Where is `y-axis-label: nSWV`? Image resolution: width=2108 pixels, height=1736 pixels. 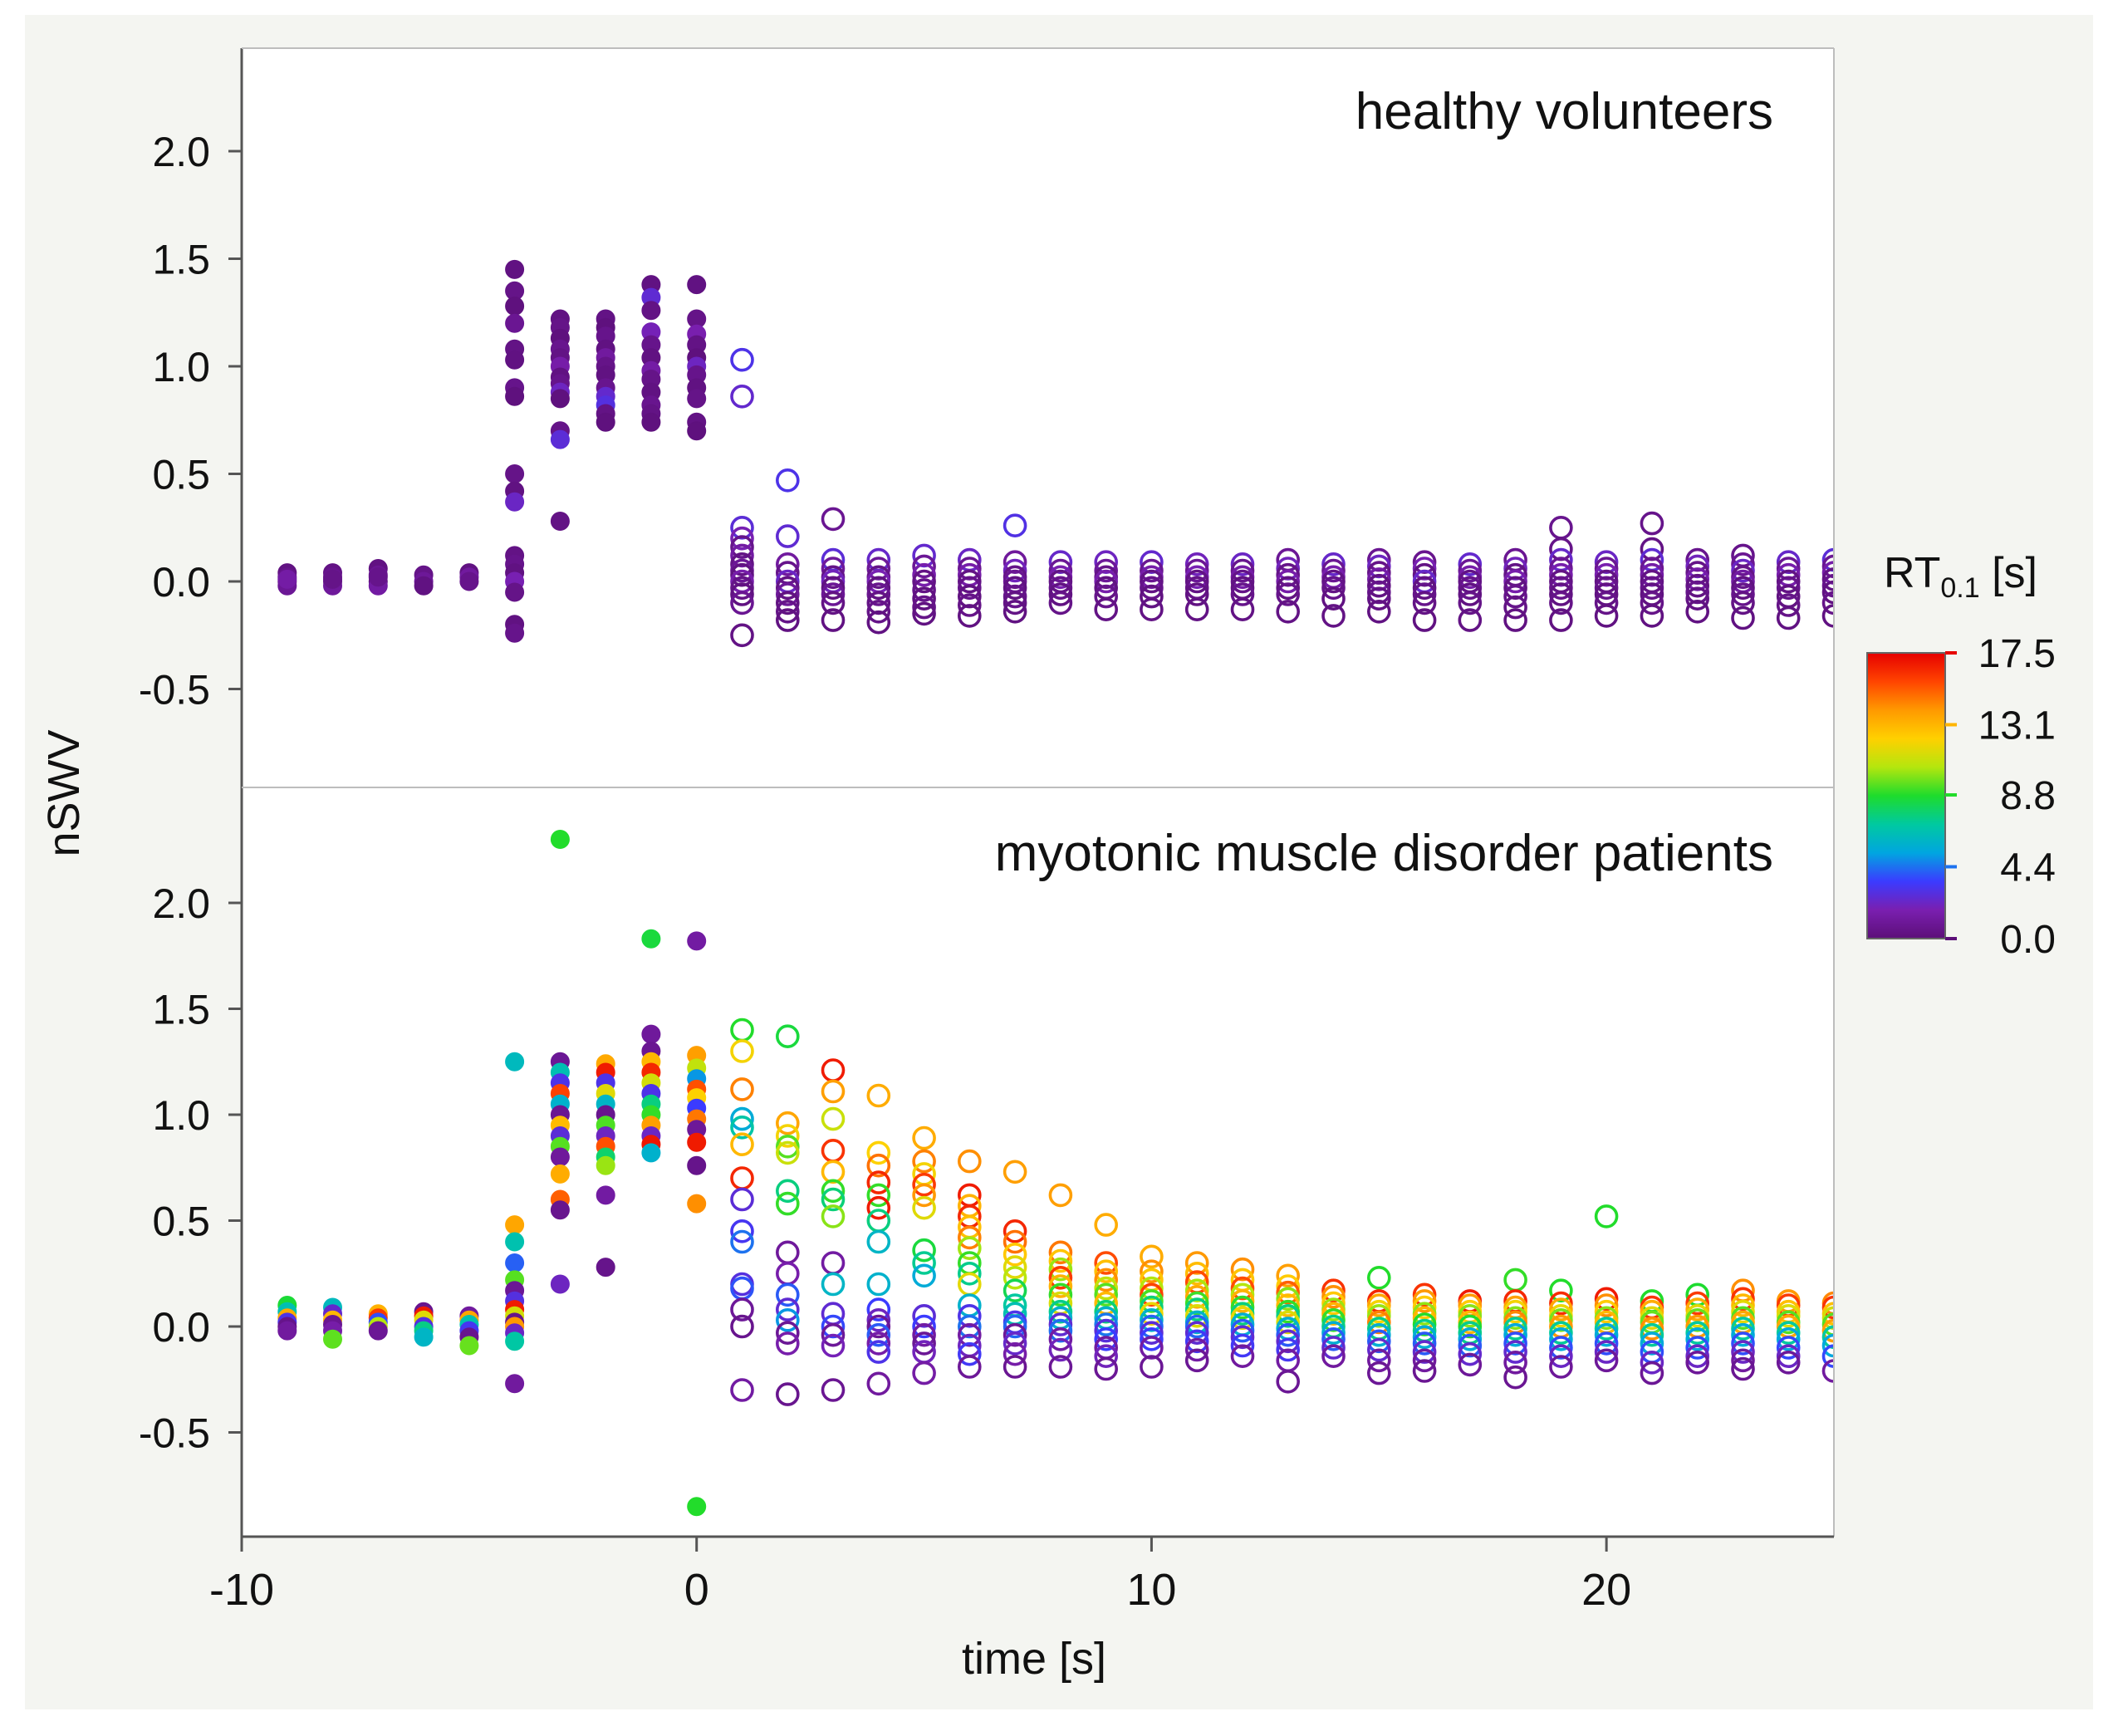
y-axis-label: nSWV is located at coordinates (64, 792).